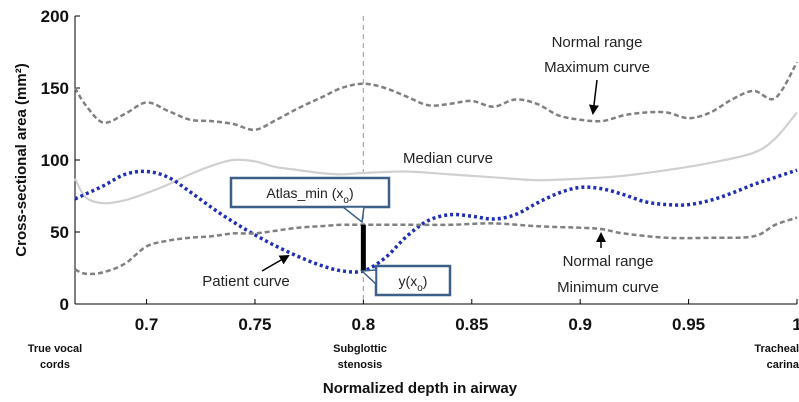 The width and height of the screenshot is (799, 402). What do you see at coordinates (340, 236) in the screenshot?
I see `callouts: Atlas_min (xo)y(xo)` at bounding box center [340, 236].